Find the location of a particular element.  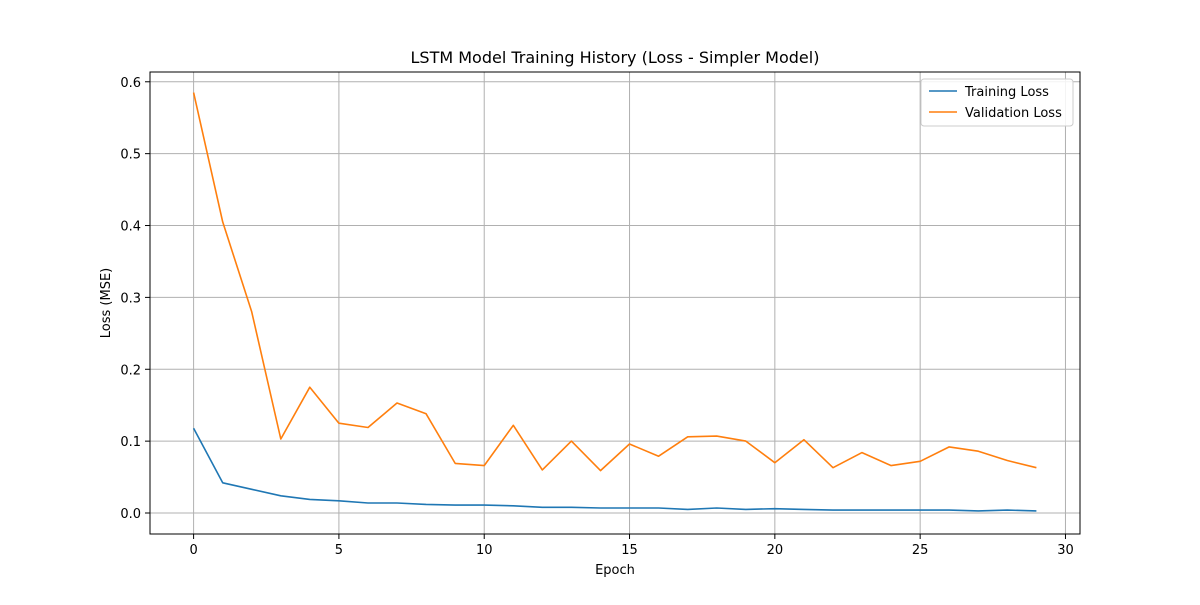

legend: Training Loss Validation Loss is located at coordinates (997, 102).